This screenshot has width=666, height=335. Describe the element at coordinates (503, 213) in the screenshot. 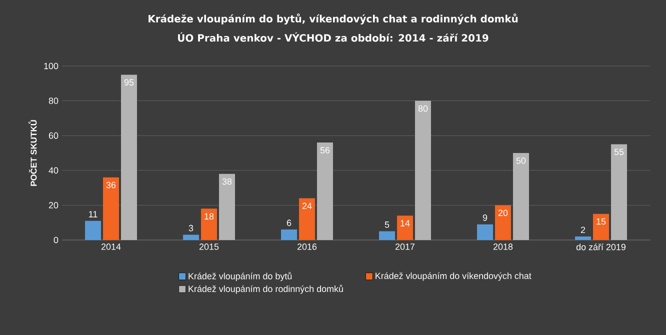

I see `data-label: 20` at that location.